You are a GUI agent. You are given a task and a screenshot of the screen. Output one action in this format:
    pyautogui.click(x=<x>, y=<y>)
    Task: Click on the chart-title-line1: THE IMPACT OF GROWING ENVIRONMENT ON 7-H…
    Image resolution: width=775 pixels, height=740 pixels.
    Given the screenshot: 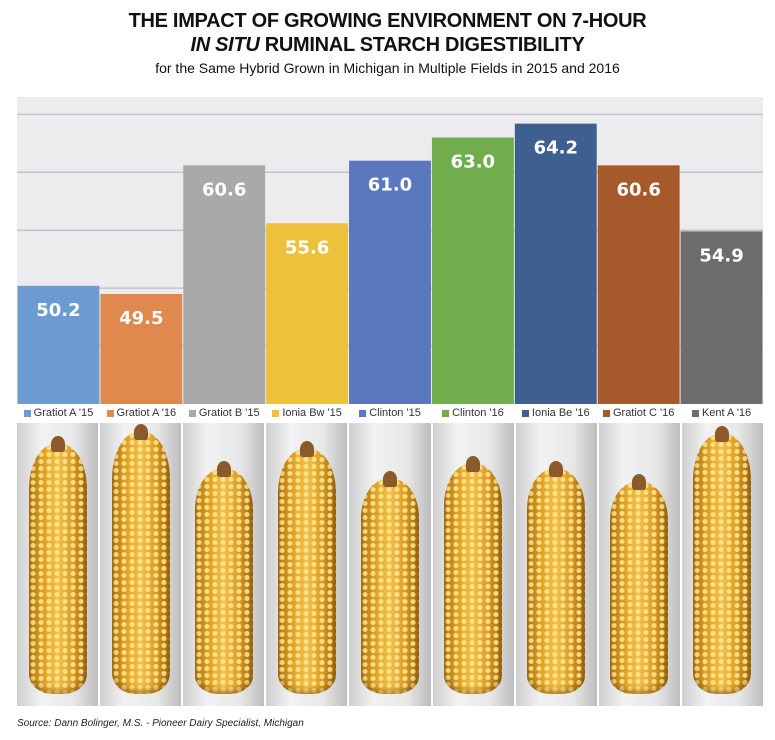 What is the action you would take?
    pyautogui.click(x=387, y=21)
    